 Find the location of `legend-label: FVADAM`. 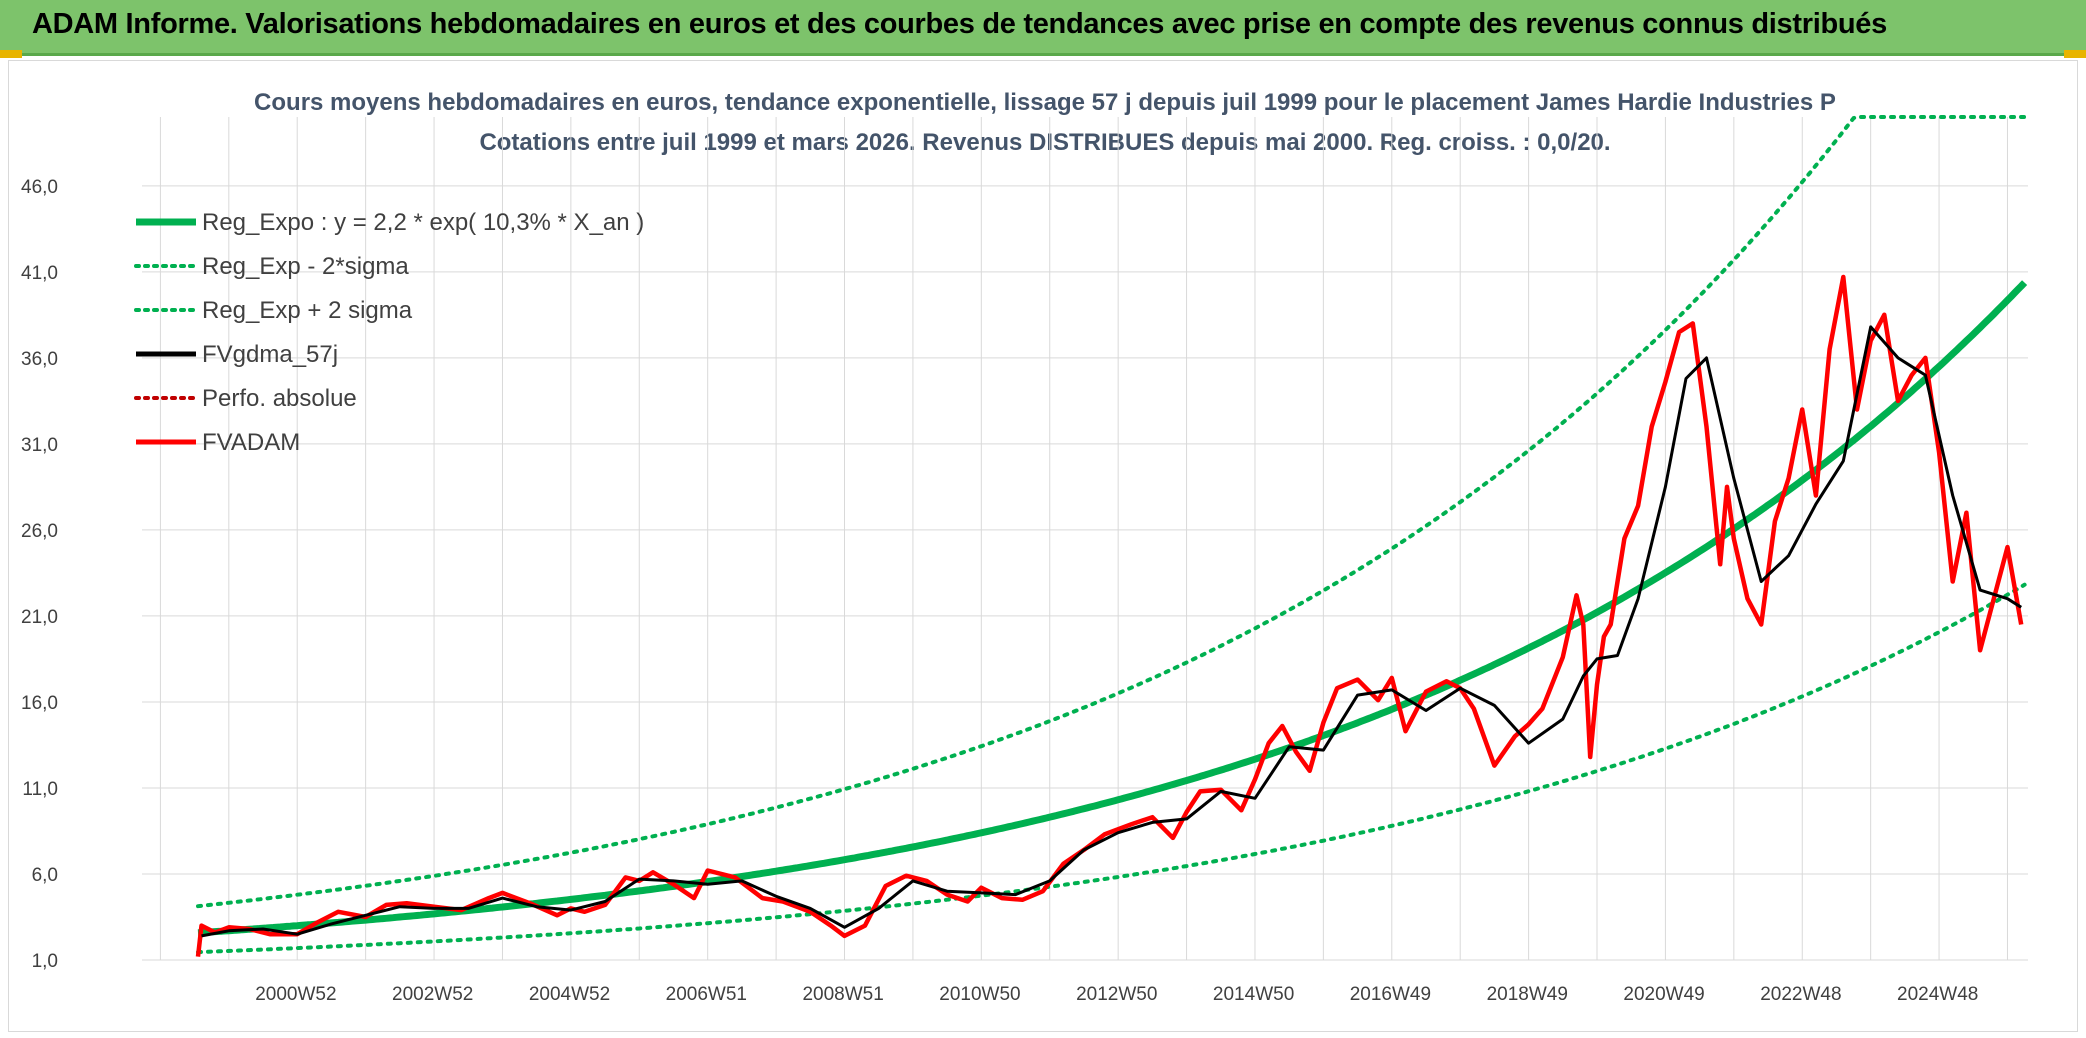

legend-label: FVADAM is located at coordinates (251, 442).